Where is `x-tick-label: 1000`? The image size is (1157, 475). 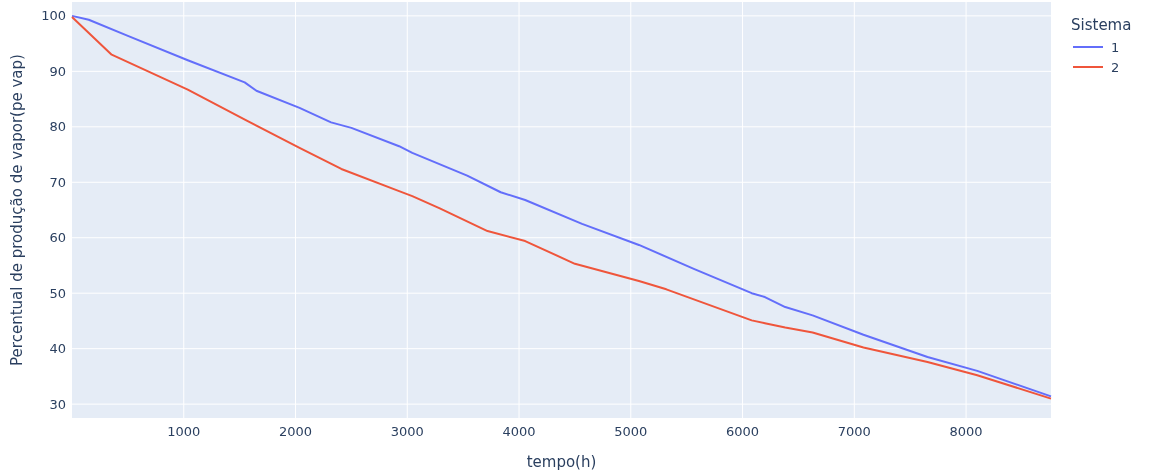
x-tick-label: 1000 is located at coordinates (184, 431).